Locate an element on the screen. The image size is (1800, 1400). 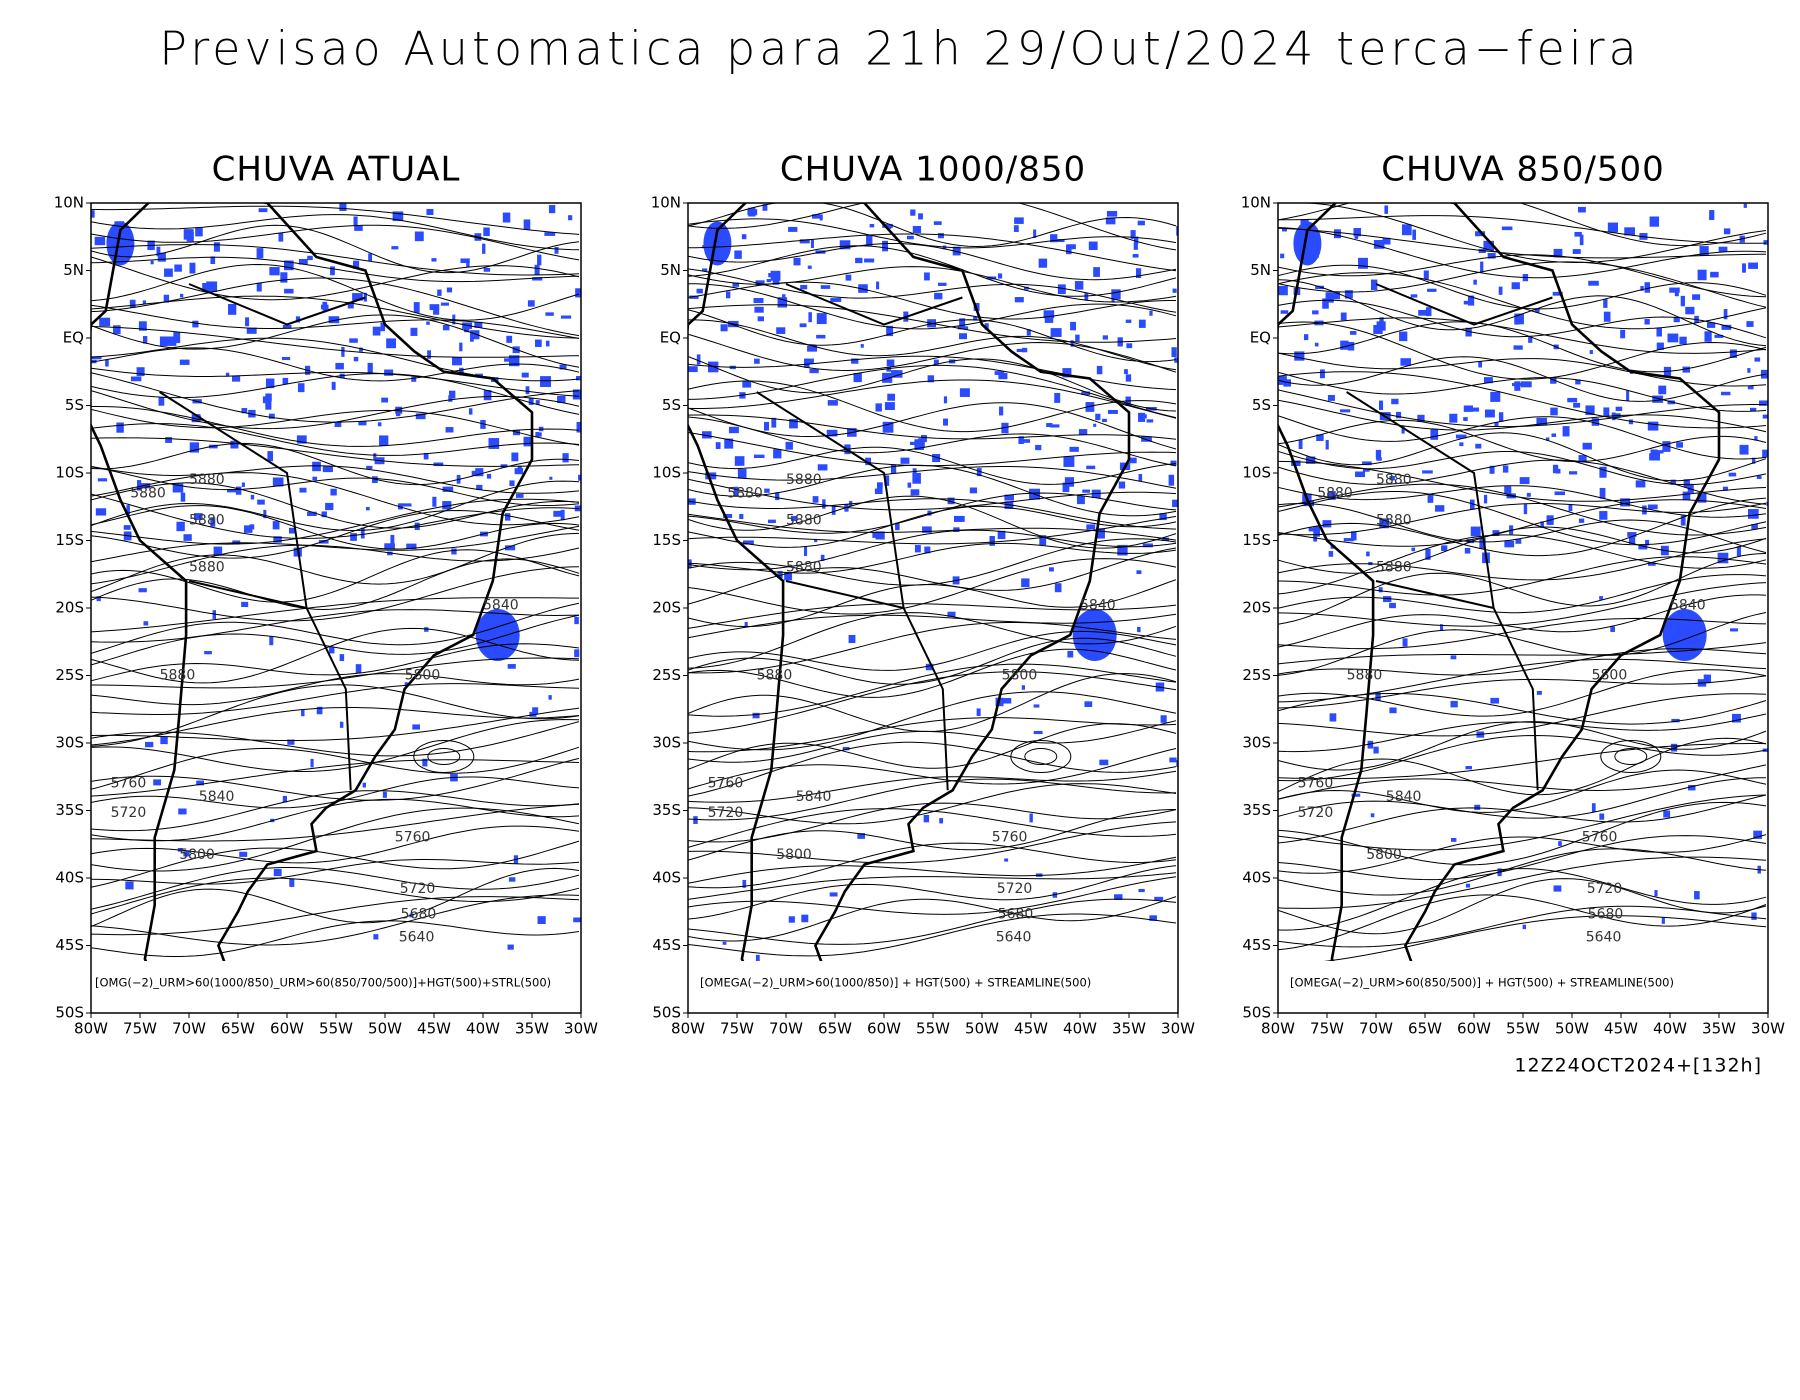
contour-label: 5760 is located at coordinates (1316, 784).